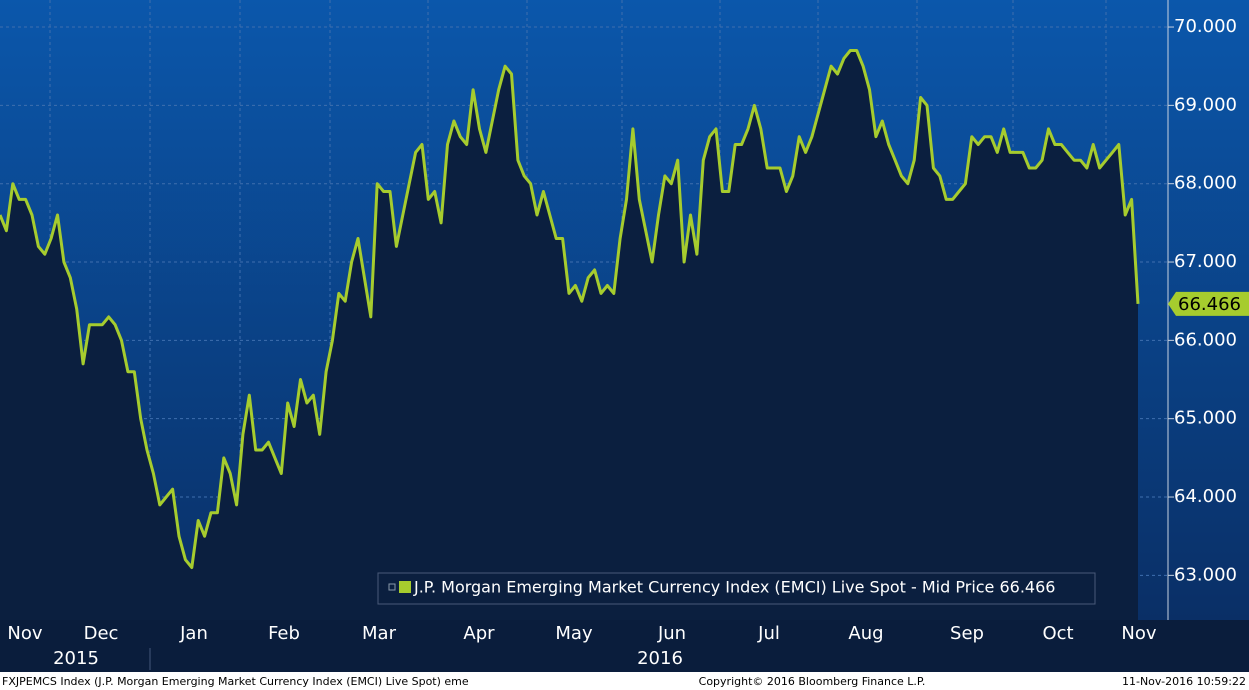  I want to click on legend-swatch, so click(405, 587).